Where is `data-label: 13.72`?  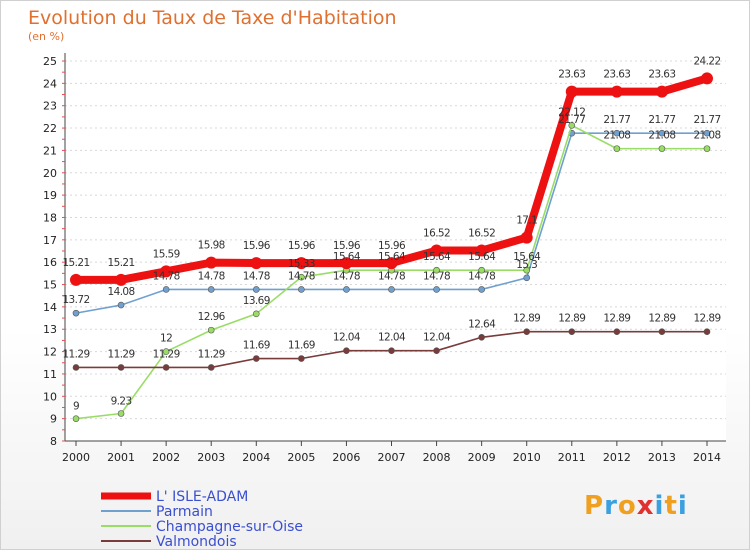
data-label: 13.72 is located at coordinates (75, 300).